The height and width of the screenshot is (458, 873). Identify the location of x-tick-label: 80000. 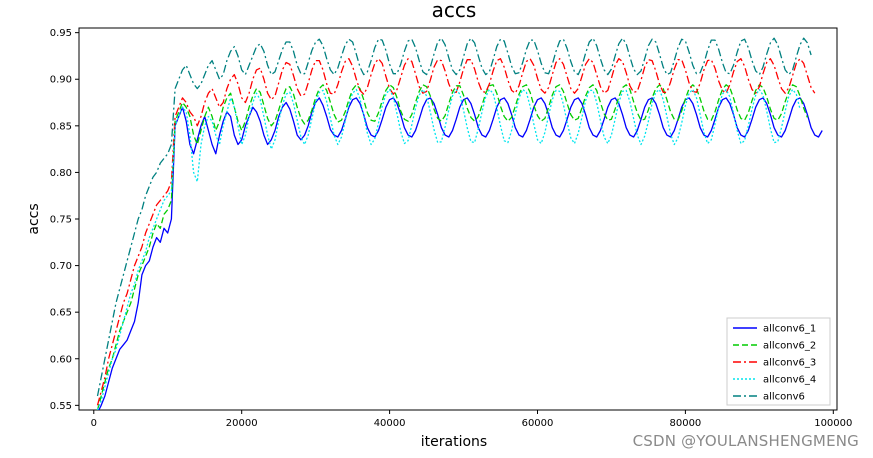
(685, 423).